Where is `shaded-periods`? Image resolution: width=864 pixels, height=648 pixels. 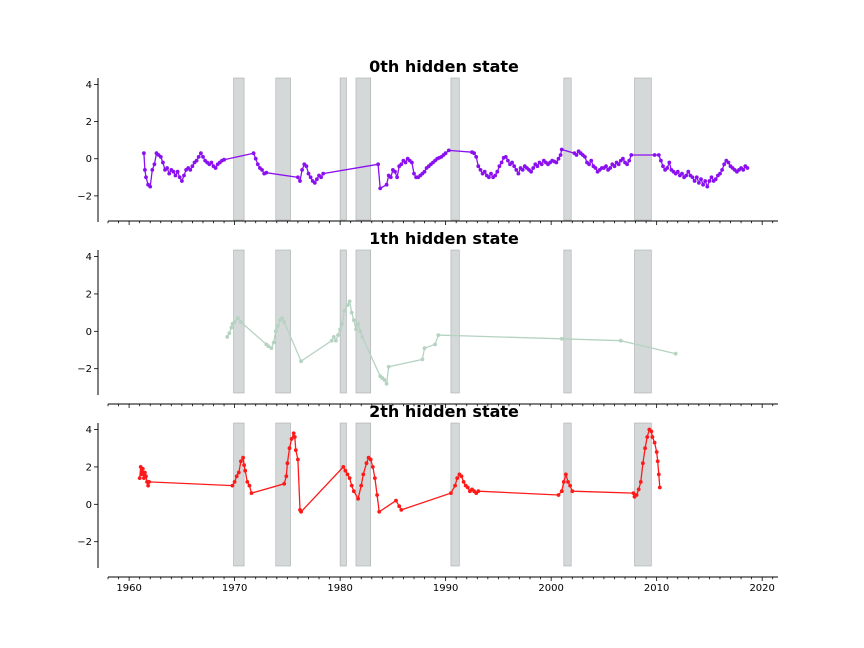 shaded-periods is located at coordinates (442, 149).